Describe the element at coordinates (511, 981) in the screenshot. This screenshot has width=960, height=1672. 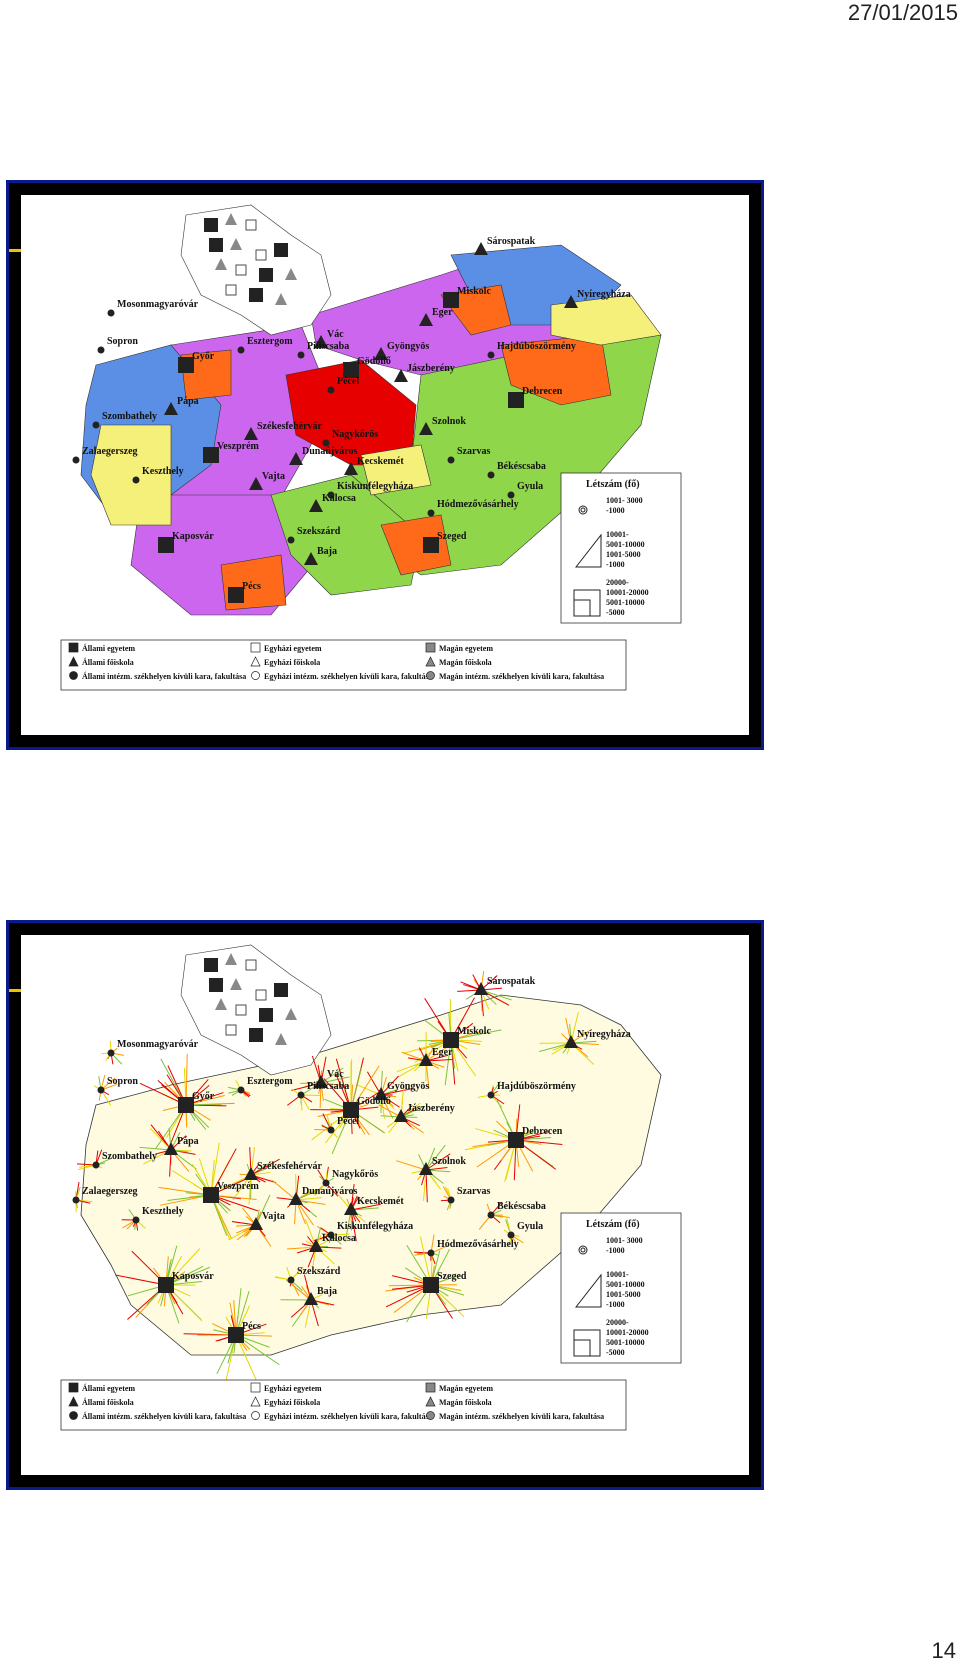
I see `city-label-sarospatak: Sárospatak` at that location.